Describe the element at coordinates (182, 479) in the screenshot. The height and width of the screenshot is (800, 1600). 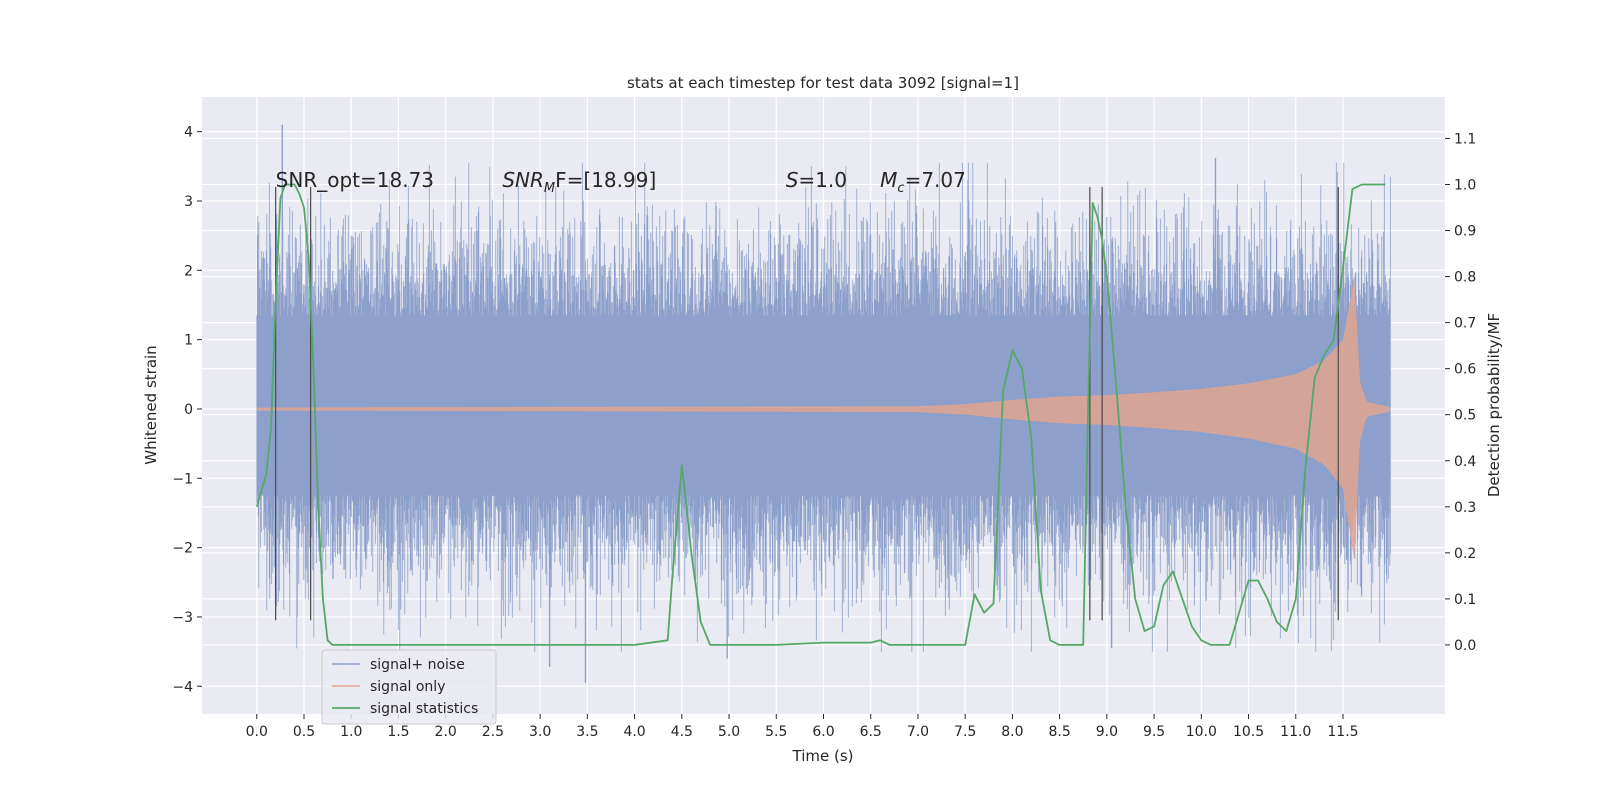
I see `y-tick-label: −1` at that location.